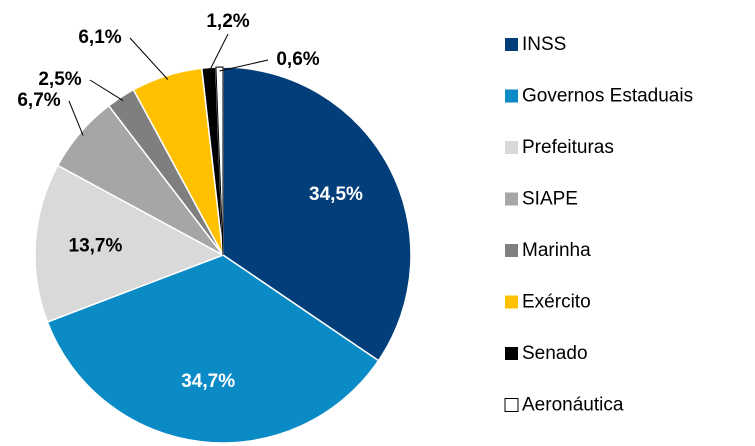  What do you see at coordinates (297, 59) in the screenshot?
I see `data-label: 0,6%` at bounding box center [297, 59].